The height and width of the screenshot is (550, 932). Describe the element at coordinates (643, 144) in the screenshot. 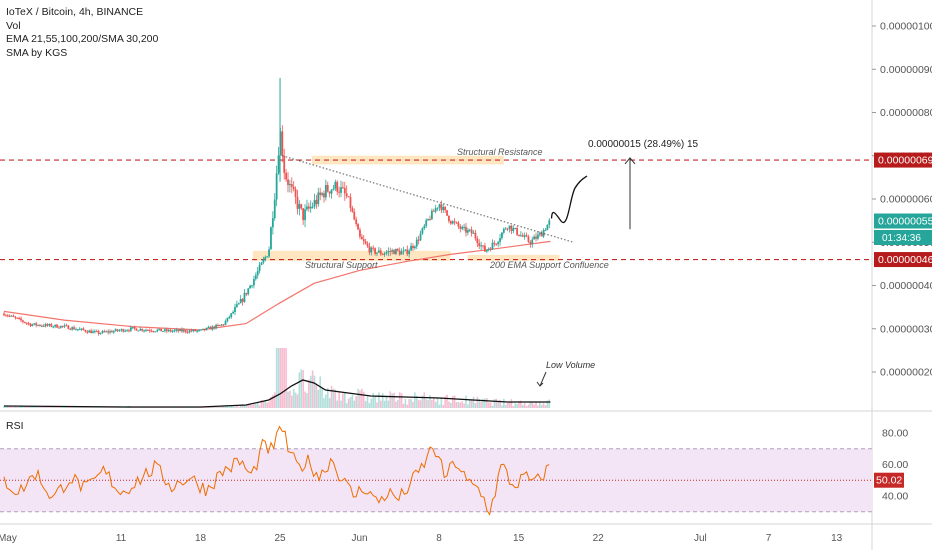

I see `measure-label: 0.00000015 (28.49%) 15` at that location.